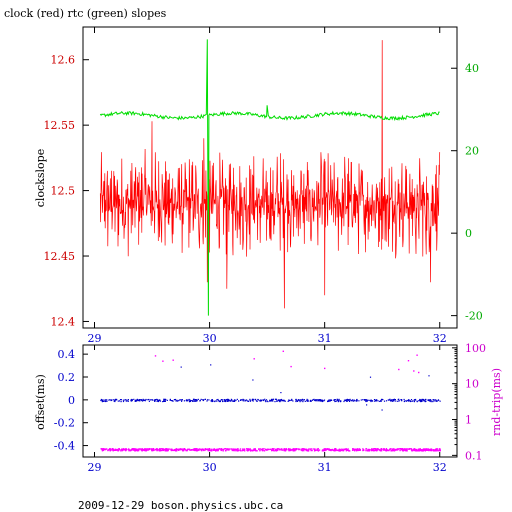 The image size is (512, 512). I want to click on bottom-left-tick-label: 0.2, so click(67, 377).